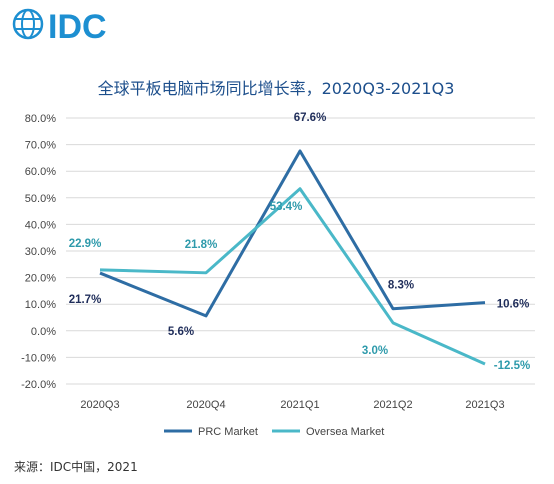 This screenshot has width=554, height=484. I want to click on data-label: 21.7%, so click(85, 300).